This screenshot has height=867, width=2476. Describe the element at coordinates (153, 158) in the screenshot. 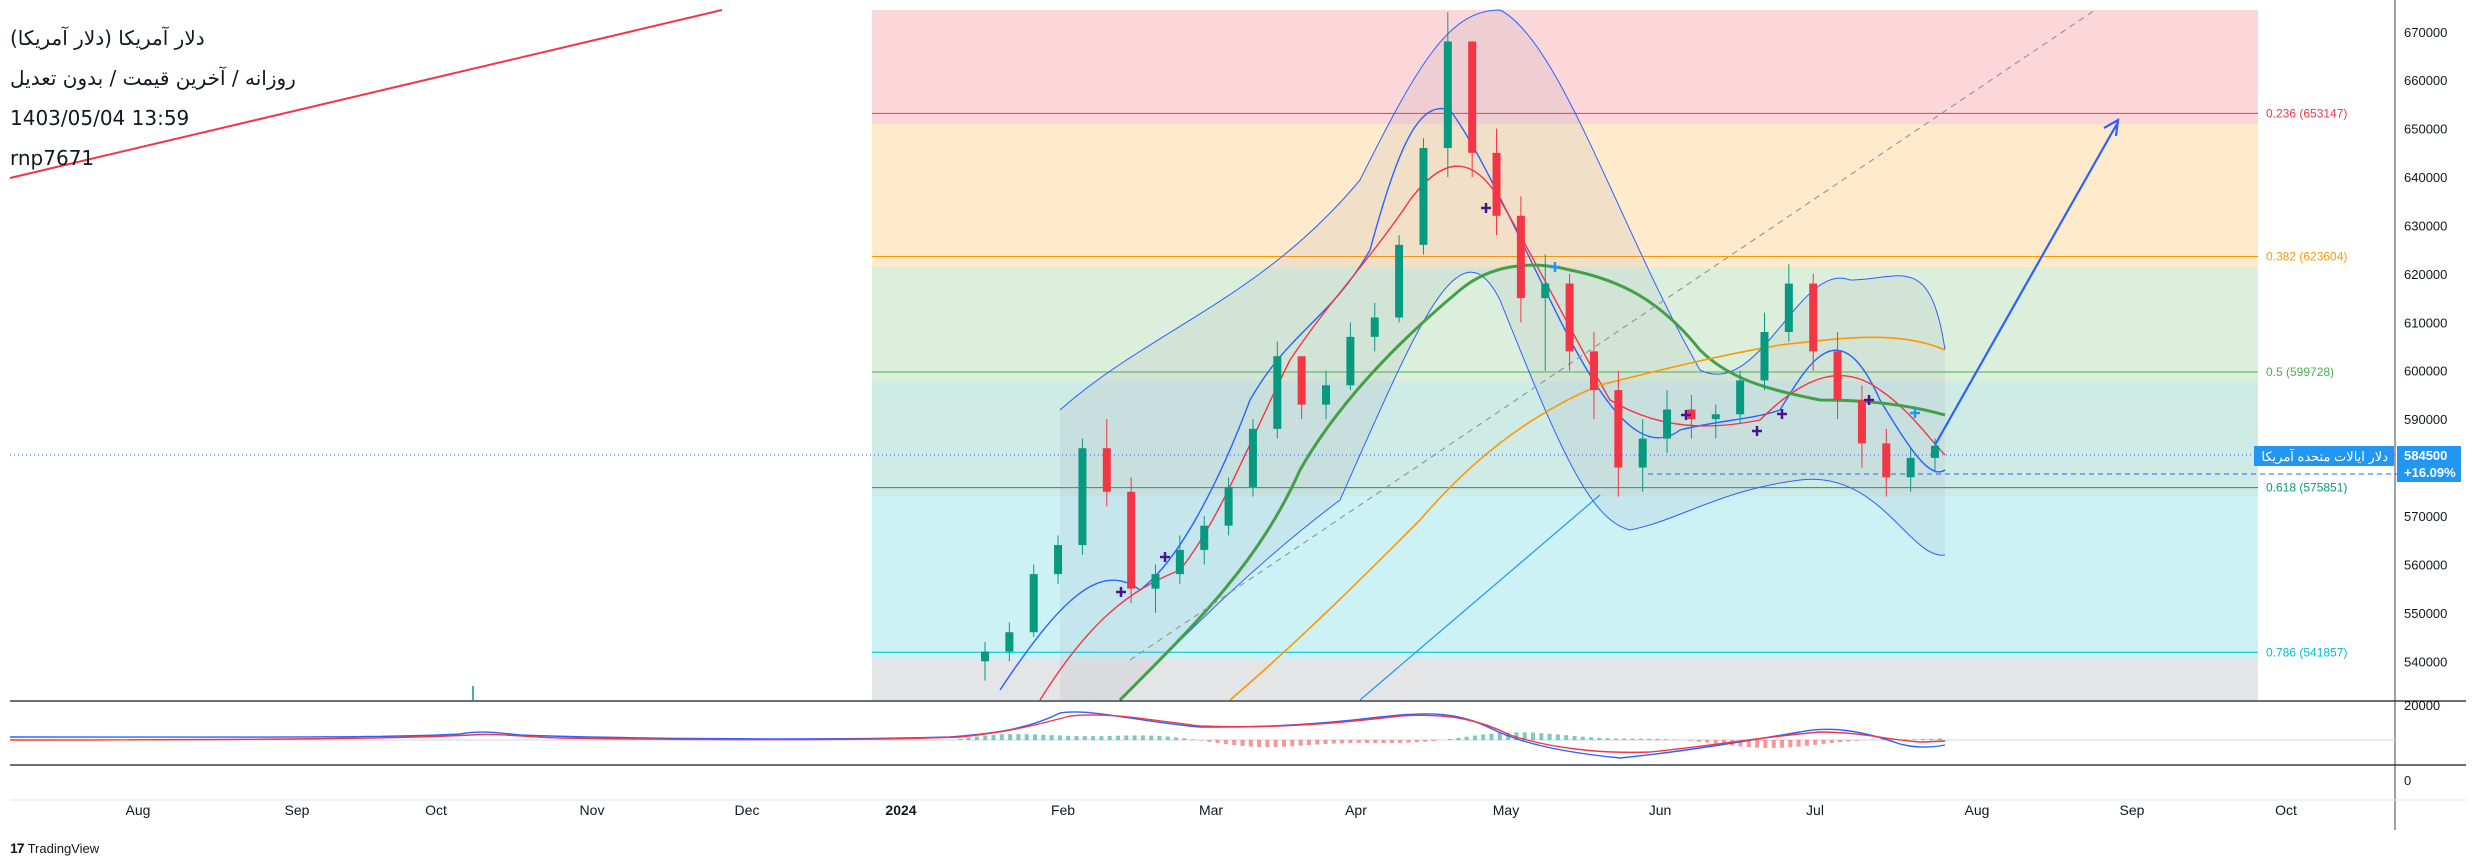

I see `legend-author: rnp7671` at that location.